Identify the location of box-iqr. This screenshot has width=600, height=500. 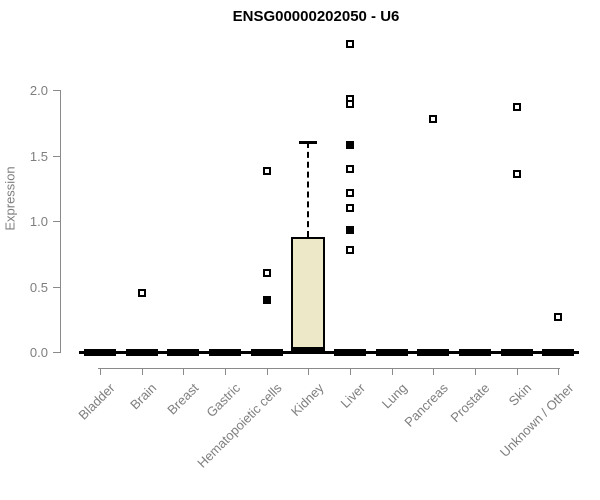
(308, 295).